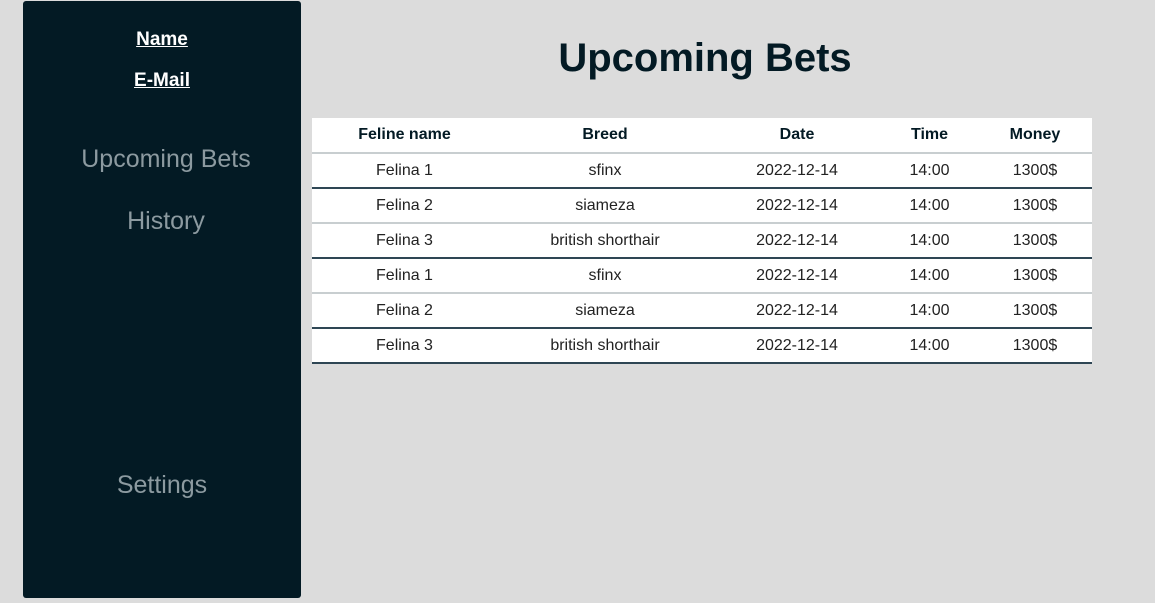 The width and height of the screenshot is (1155, 603). What do you see at coordinates (1035, 136) in the screenshot?
I see `column-header-money: Money` at bounding box center [1035, 136].